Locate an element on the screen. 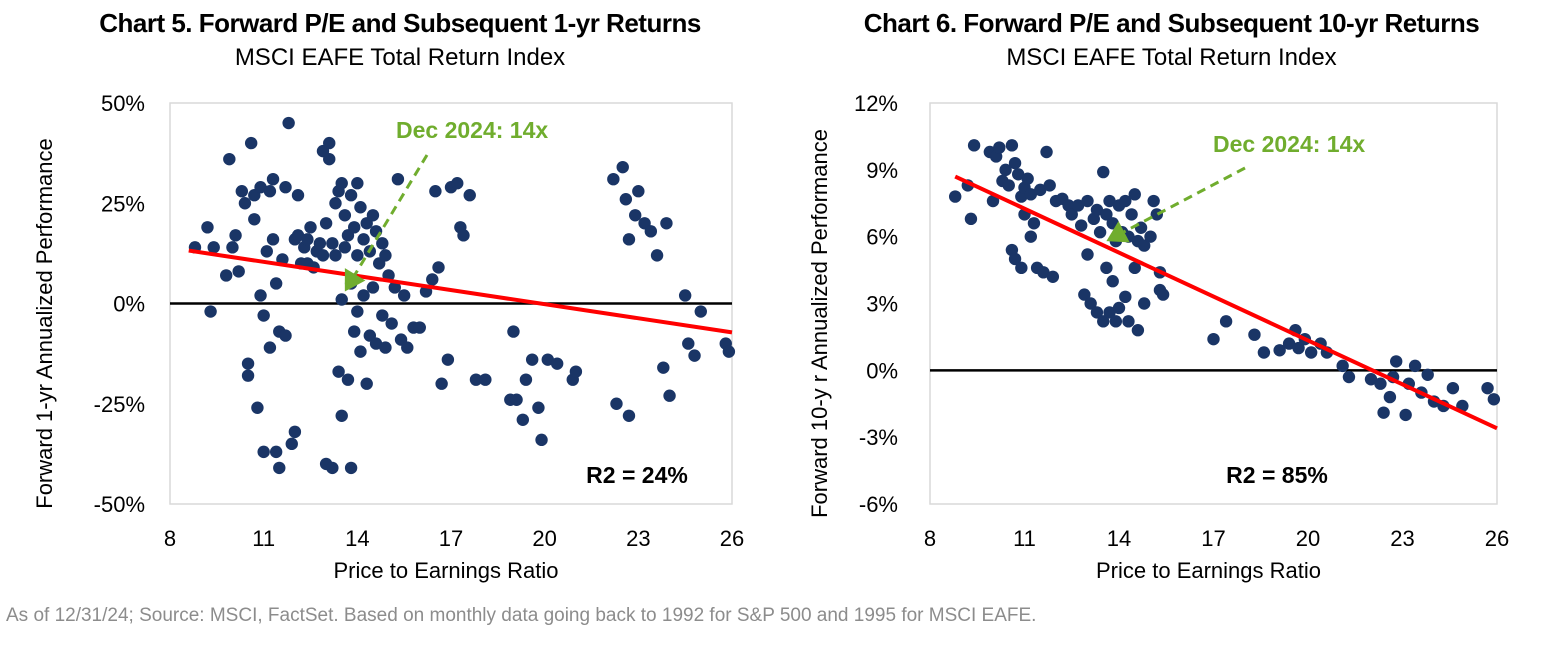 The width and height of the screenshot is (1543, 650). r2-label-box is located at coordinates (1290, 467).